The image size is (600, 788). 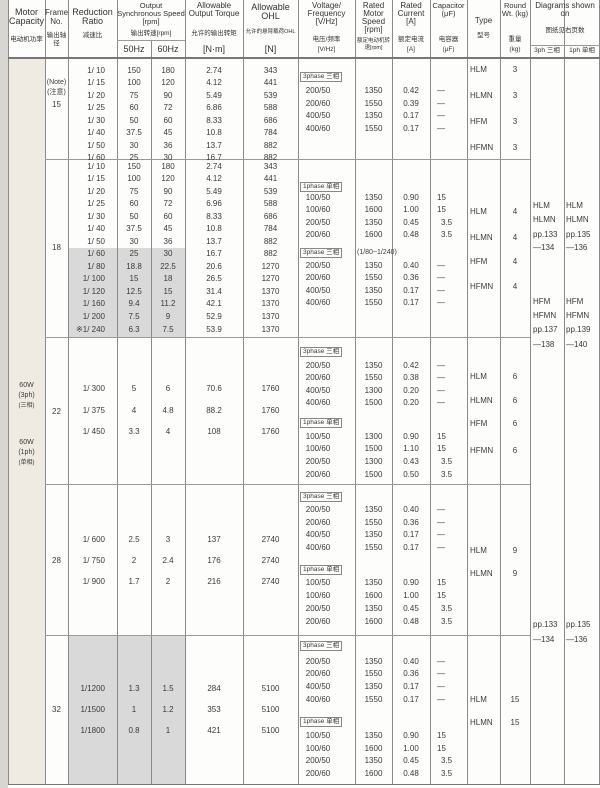 I want to click on allowable-torque: 216, so click(x=214, y=581).